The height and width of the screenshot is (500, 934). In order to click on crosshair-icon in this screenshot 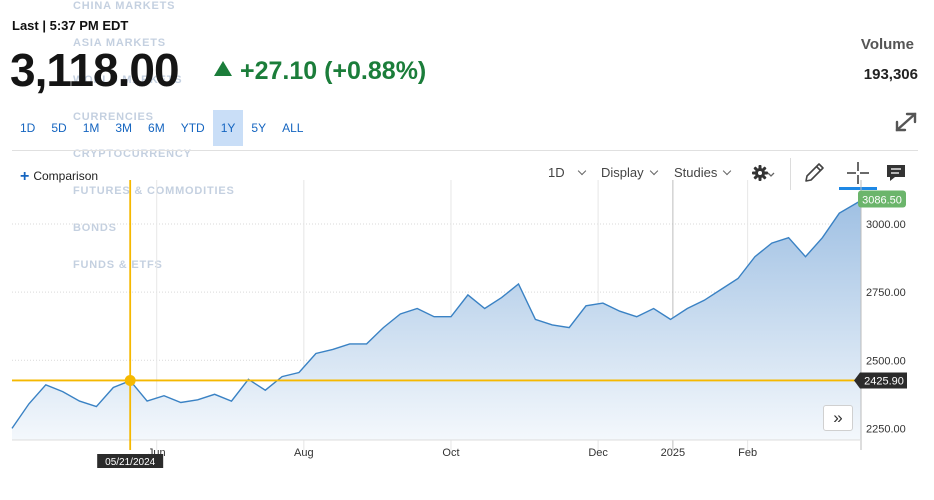, I will do `click(858, 173)`.